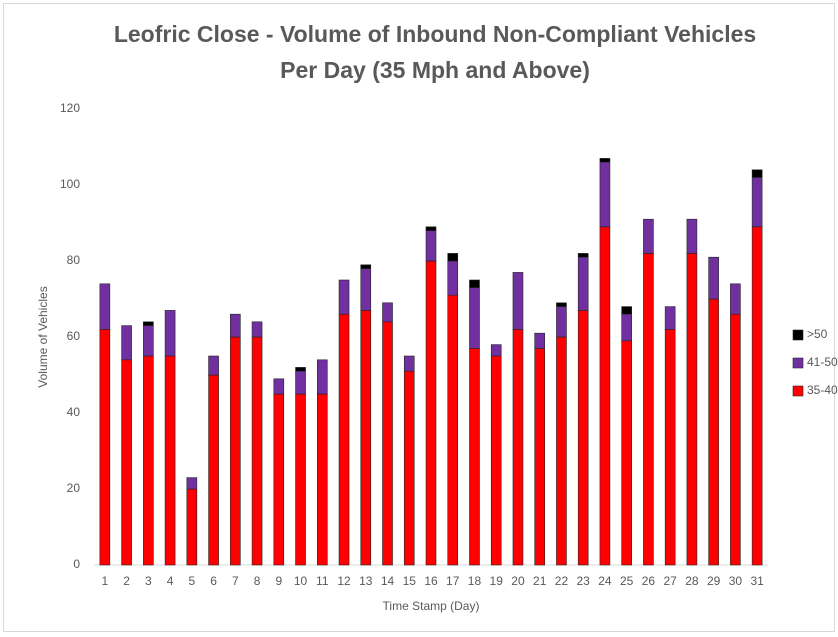 The image size is (838, 637). I want to click on x-tick-label: 12, so click(344, 581).